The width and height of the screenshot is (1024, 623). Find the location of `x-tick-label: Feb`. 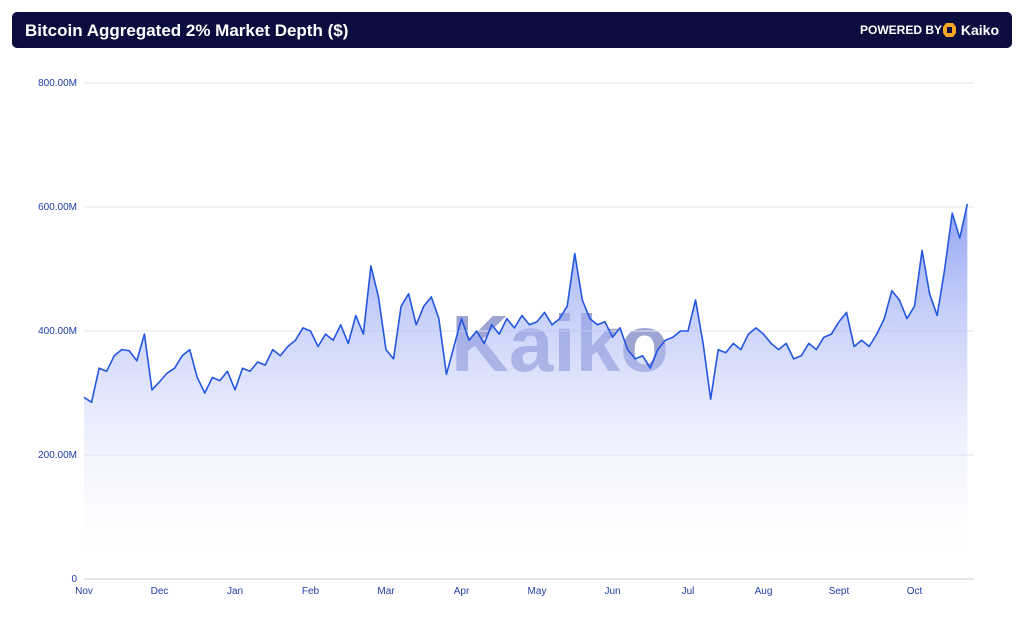

x-tick-label: Feb is located at coordinates (311, 591).